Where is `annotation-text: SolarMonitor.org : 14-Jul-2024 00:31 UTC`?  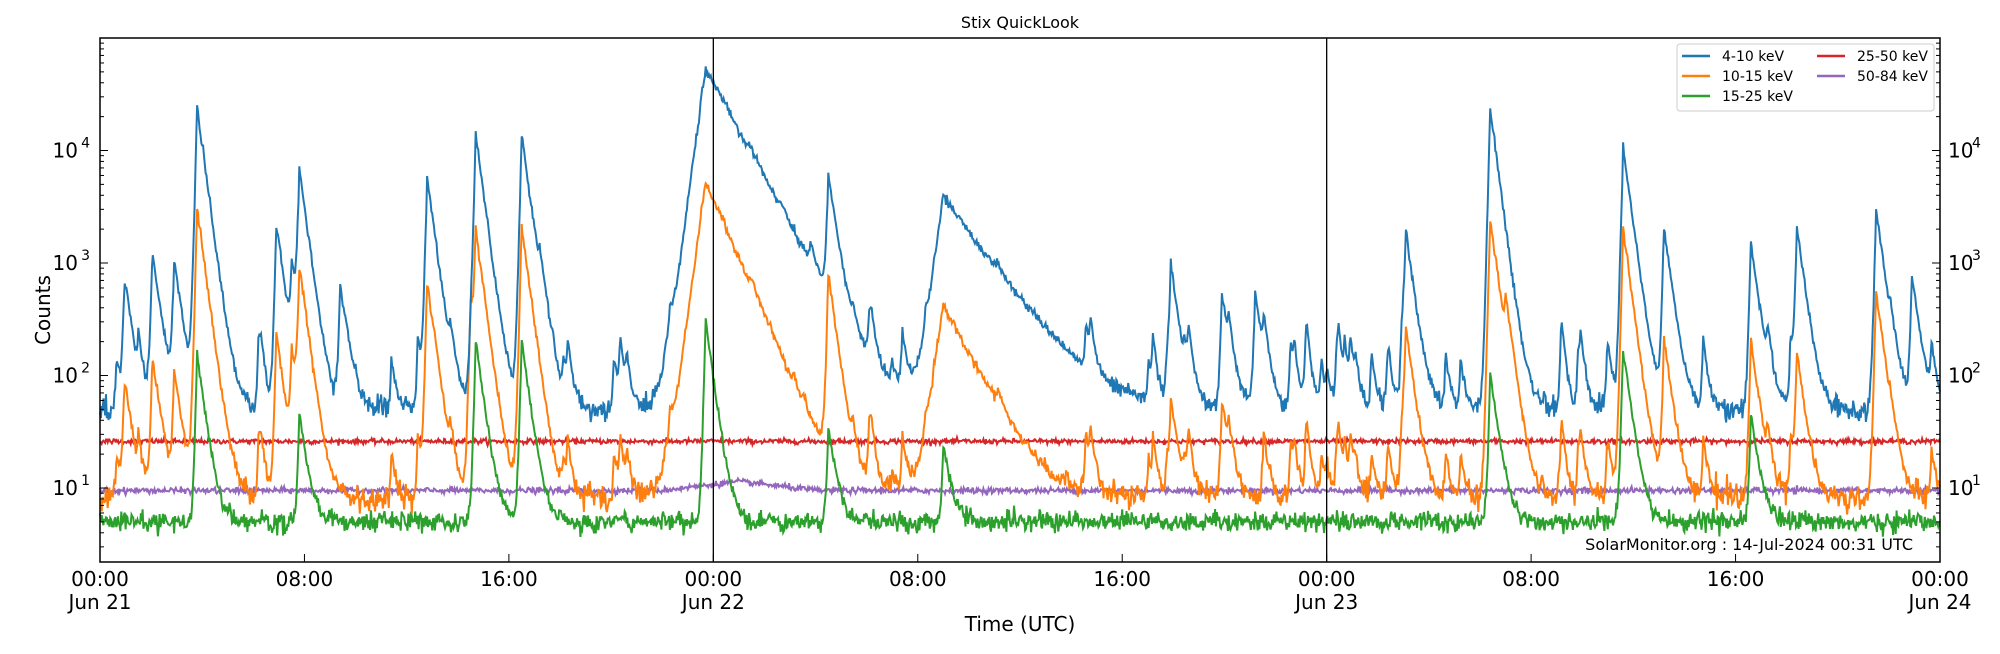
annotation-text: SolarMonitor.org : 14-Jul-2024 00:31 UTC is located at coordinates (1749, 544).